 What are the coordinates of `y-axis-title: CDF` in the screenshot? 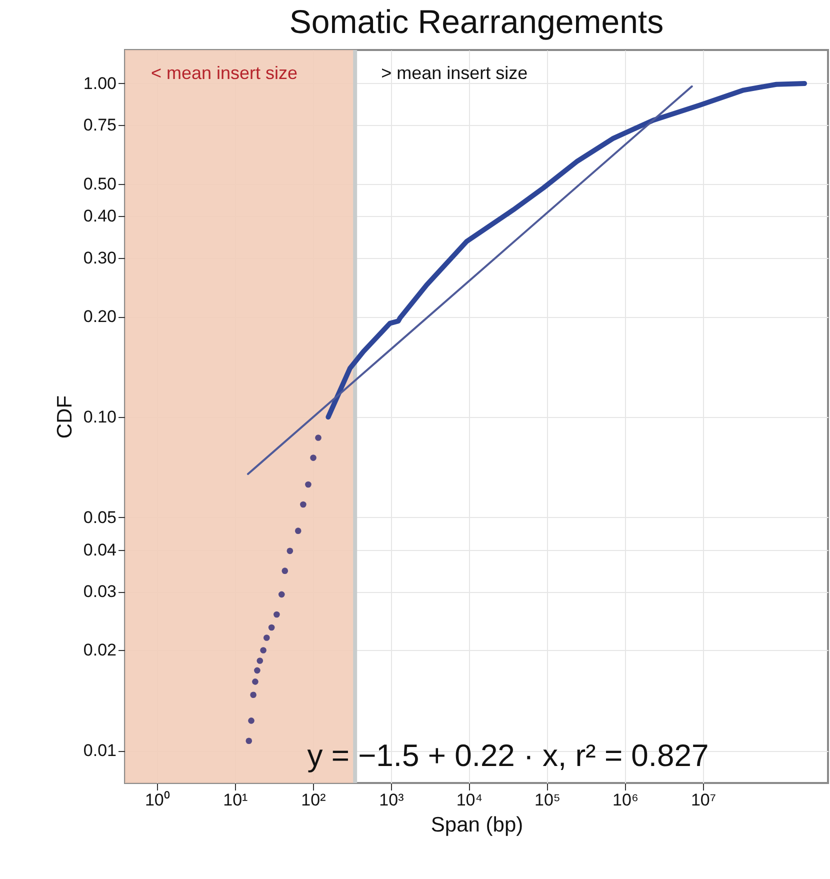 It's located at (64, 417).